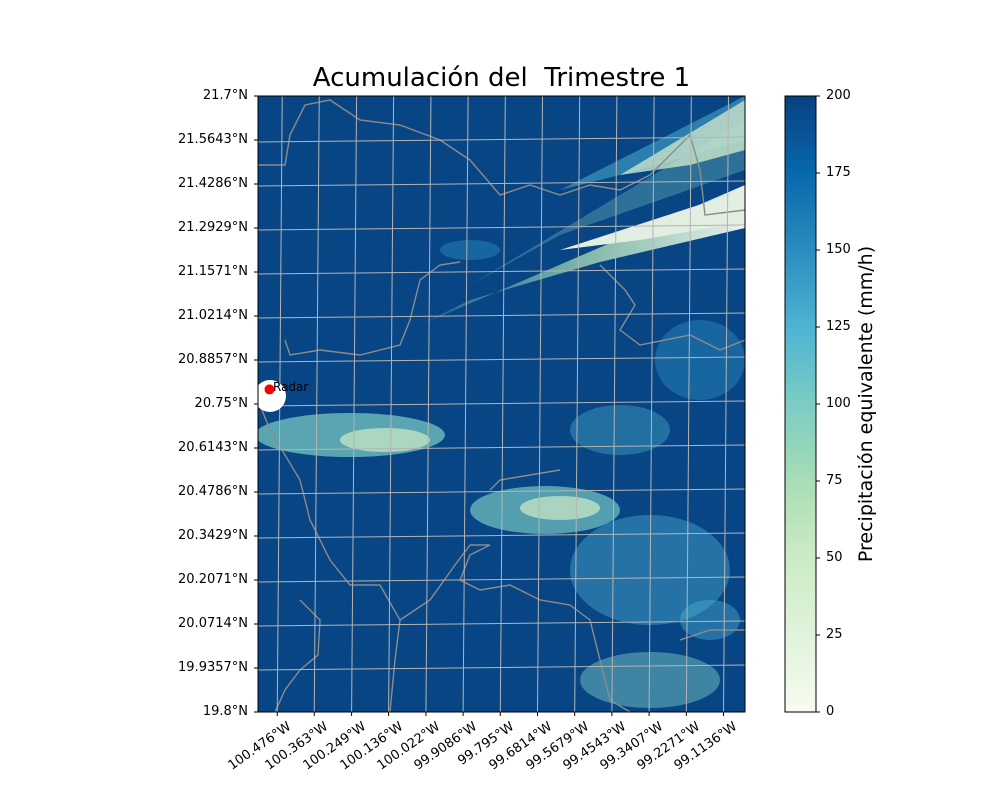  I want to click on lat-tick-label: 19.8°N, so click(225, 711).